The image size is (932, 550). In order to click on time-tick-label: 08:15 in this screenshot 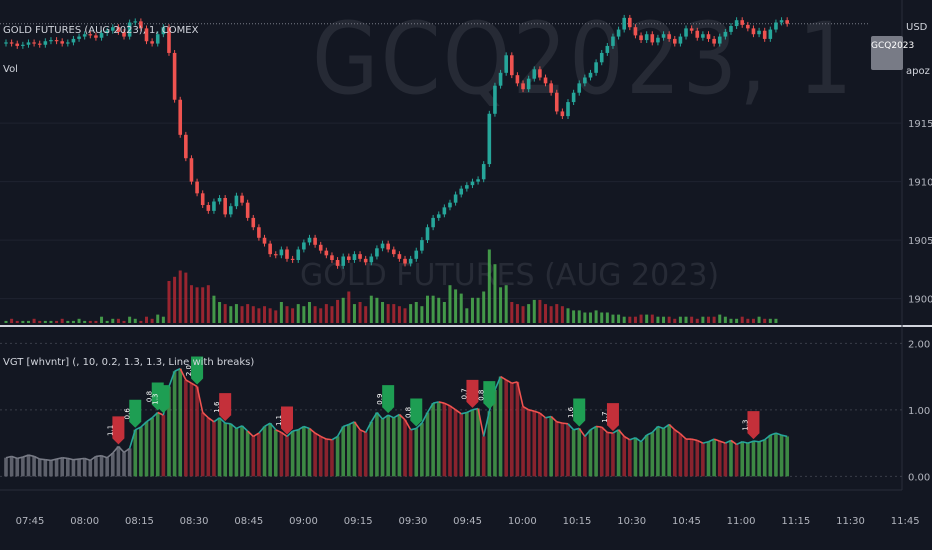, I will do `click(139, 521)`.